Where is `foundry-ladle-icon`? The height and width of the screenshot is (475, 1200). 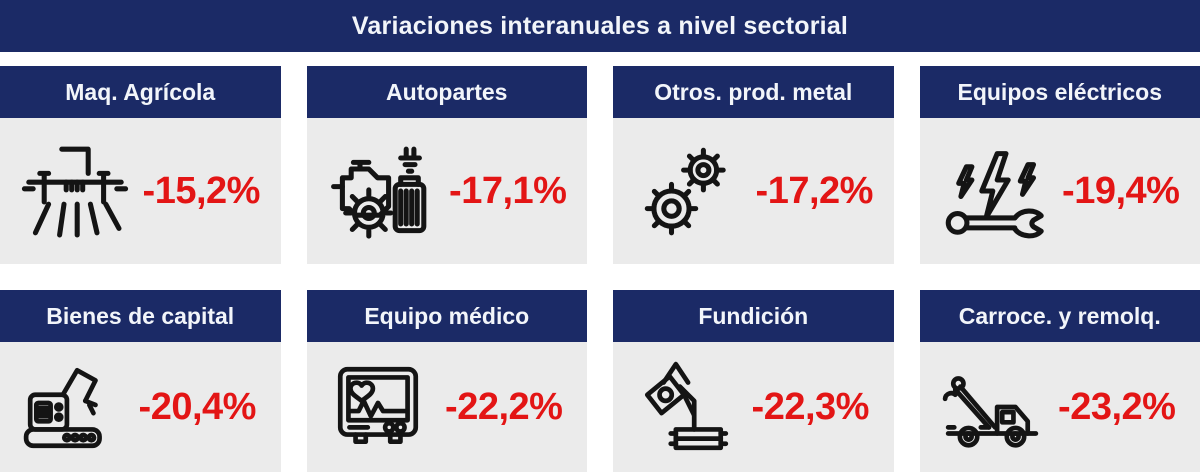 foundry-ladle-icon is located at coordinates (684, 407).